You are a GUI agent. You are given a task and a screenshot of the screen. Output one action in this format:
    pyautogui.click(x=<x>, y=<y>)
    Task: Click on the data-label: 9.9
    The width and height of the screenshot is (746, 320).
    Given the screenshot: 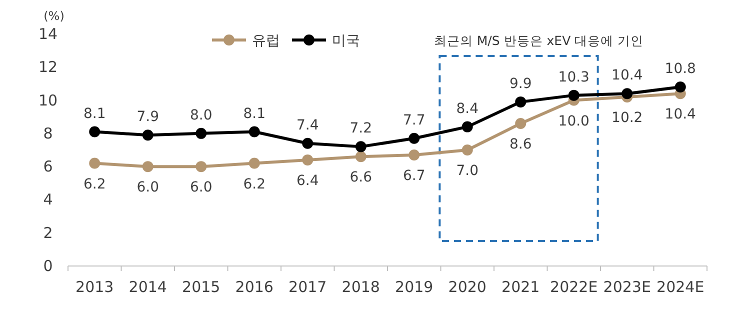 What is the action you would take?
    pyautogui.click(x=520, y=84)
    